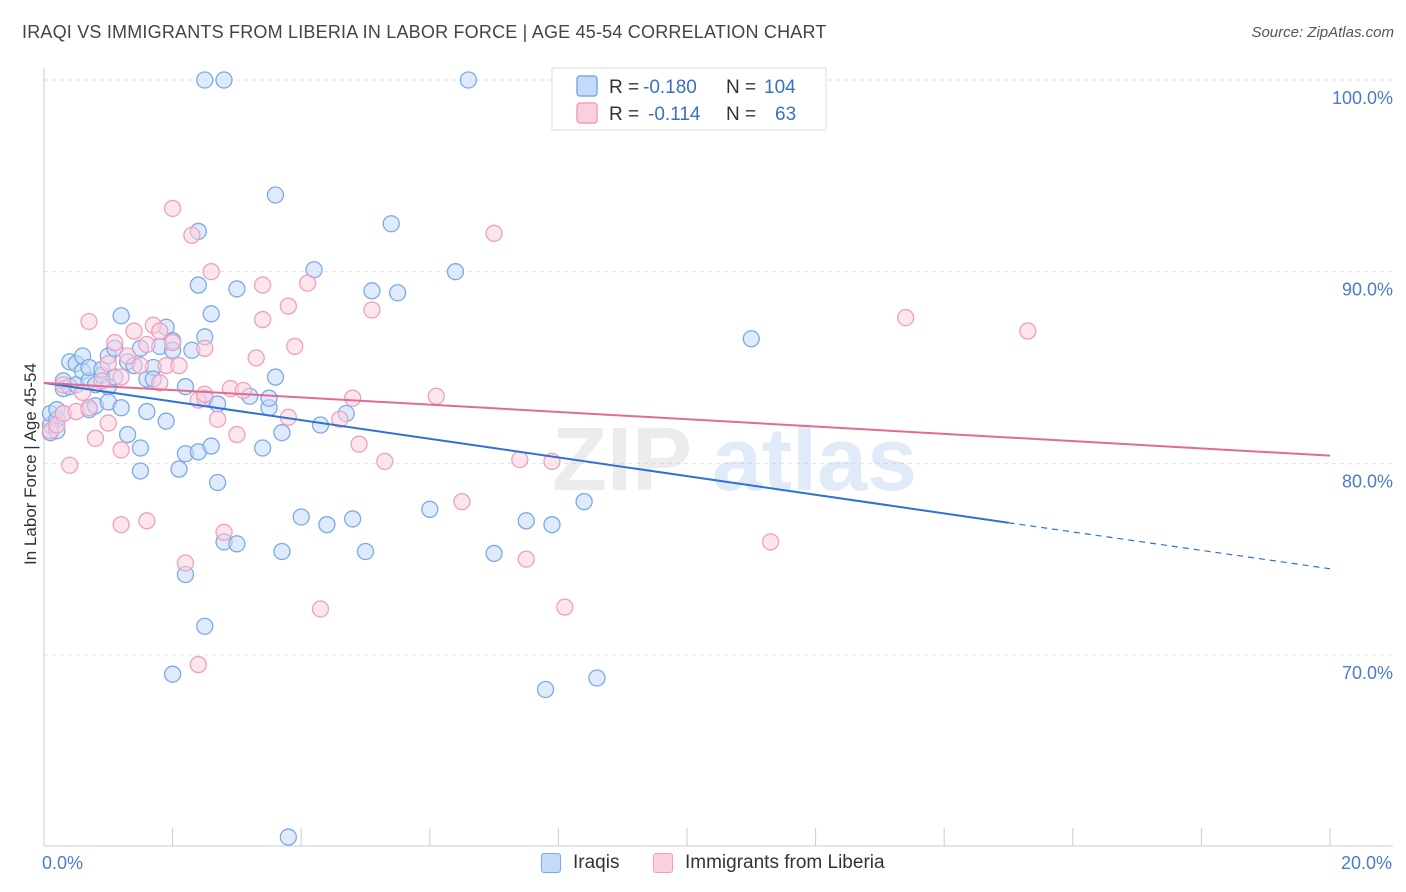  I want to click on legend-swatch-liberia, so click(587, 113).